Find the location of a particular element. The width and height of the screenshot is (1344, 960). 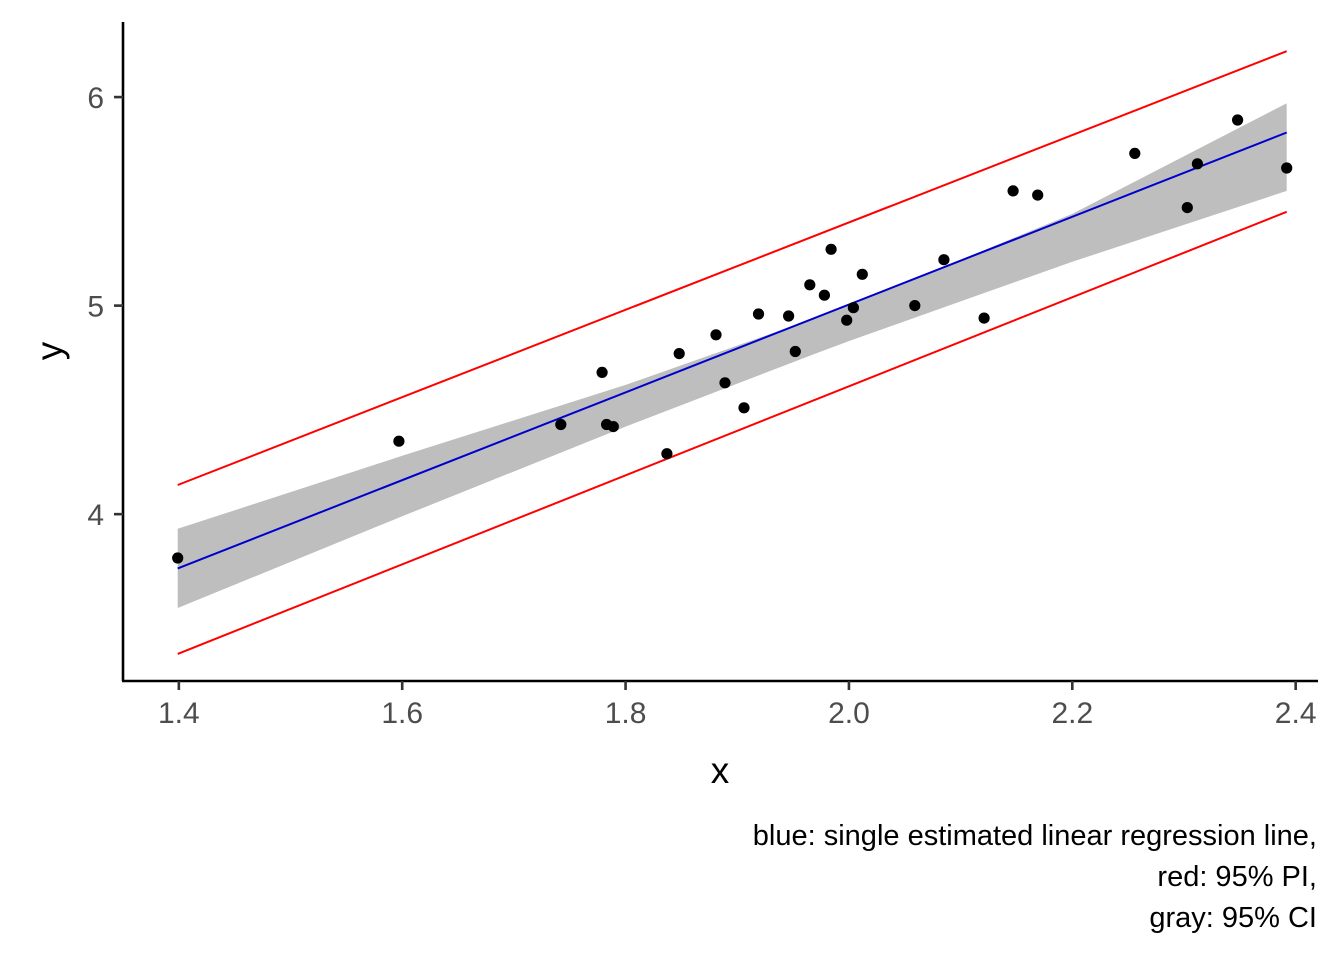

y-tick-label-4: 4 is located at coordinates (95, 515).